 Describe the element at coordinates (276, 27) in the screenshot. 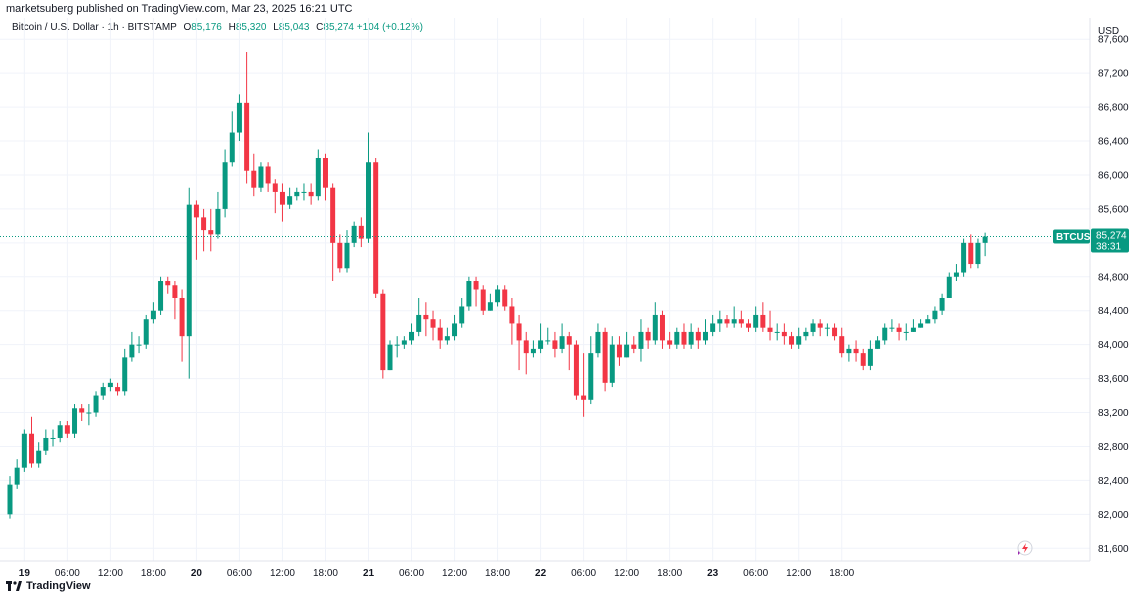

I see `low-label: L` at that location.